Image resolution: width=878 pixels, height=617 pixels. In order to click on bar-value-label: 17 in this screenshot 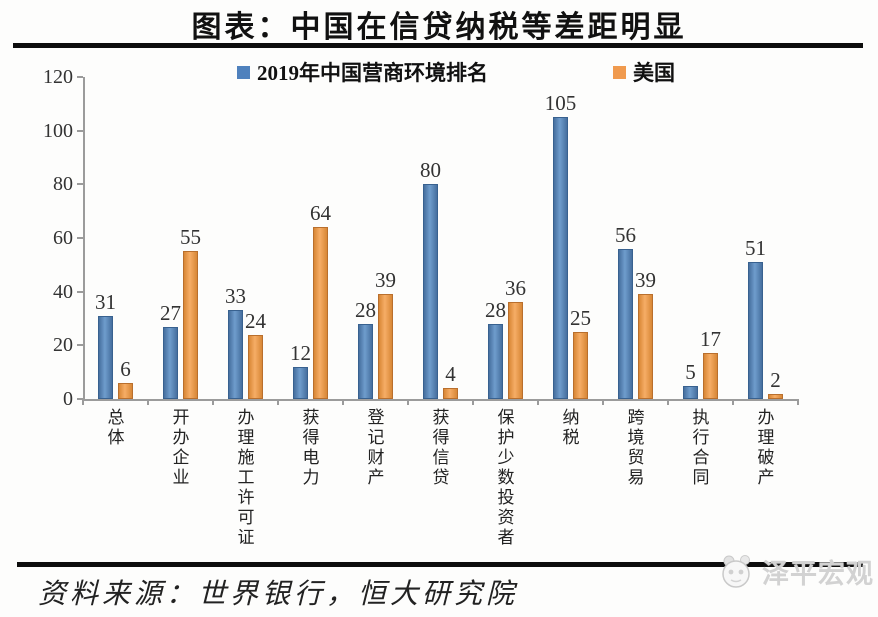, I will do `click(710, 339)`.